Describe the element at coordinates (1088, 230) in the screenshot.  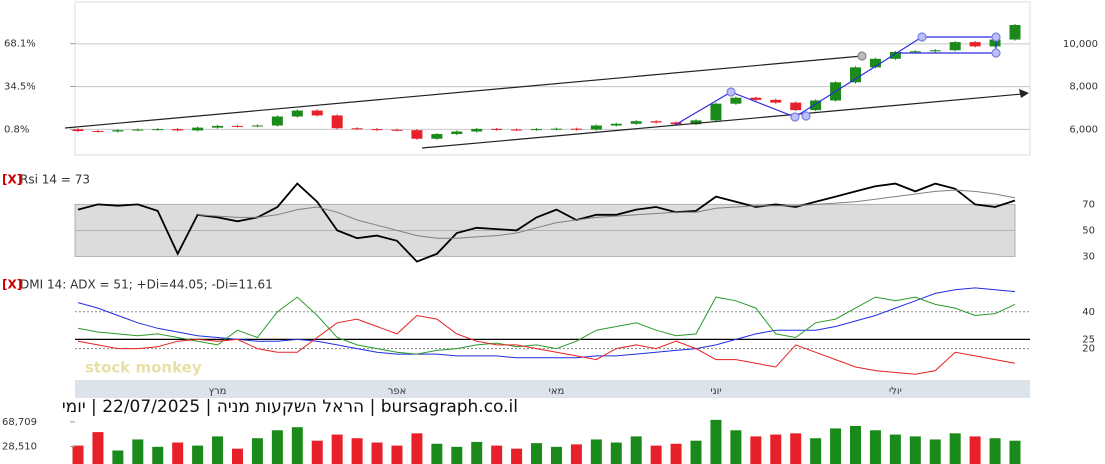
I see `y-tick-label: 50` at that location.